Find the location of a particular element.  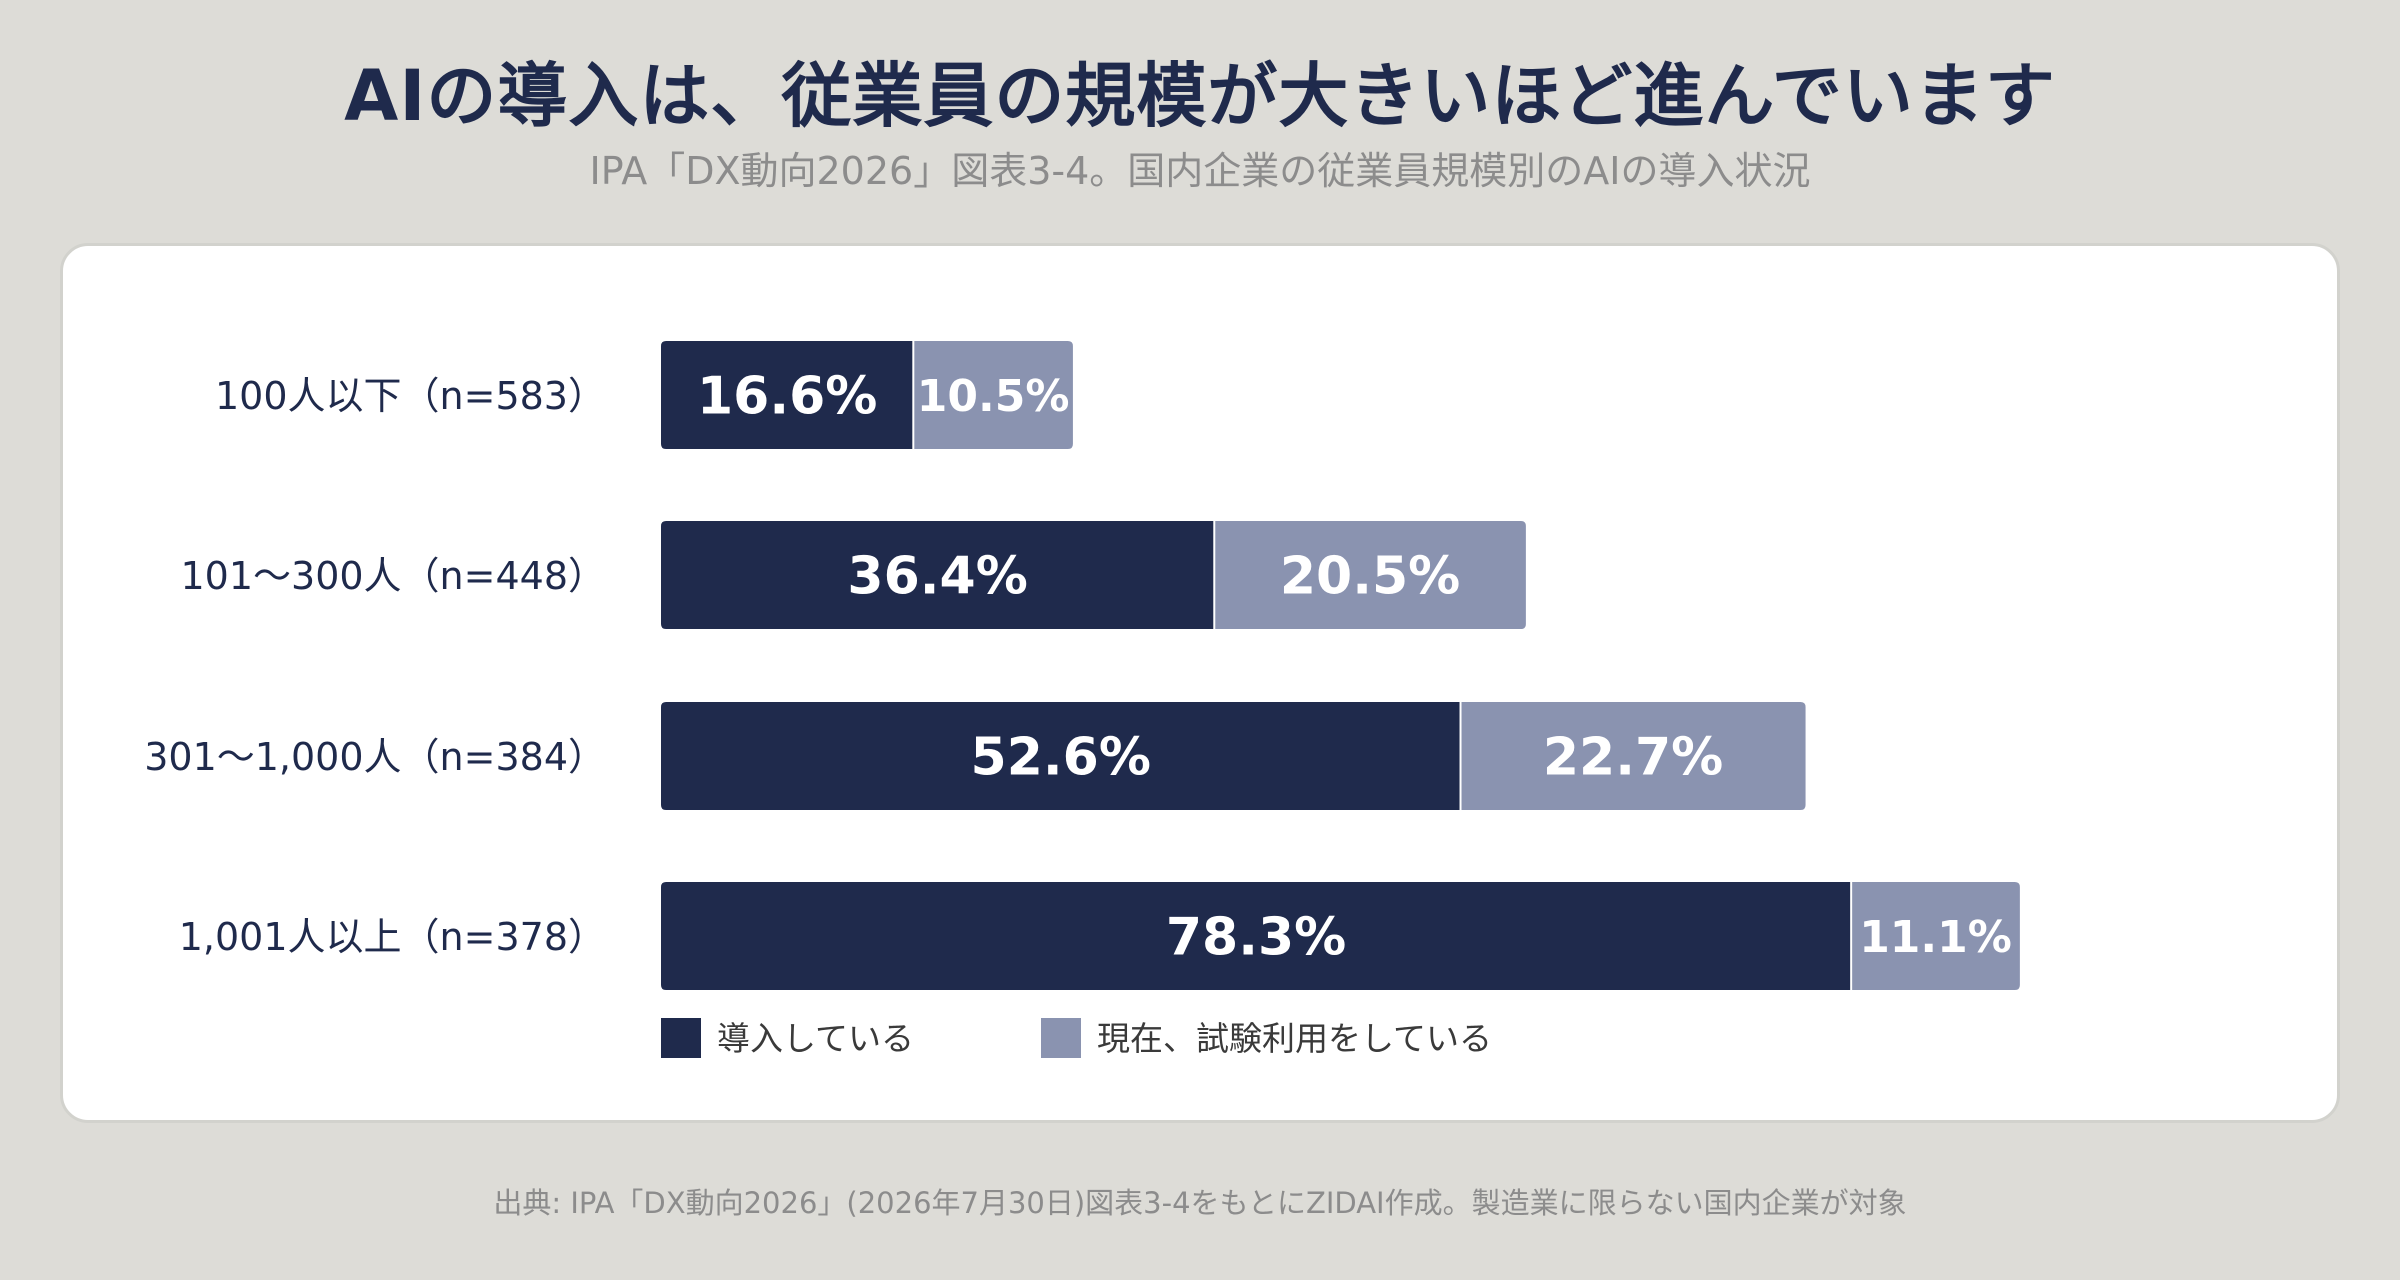

category-label: 301〜1,000人（n=384） is located at coordinates (375, 757).